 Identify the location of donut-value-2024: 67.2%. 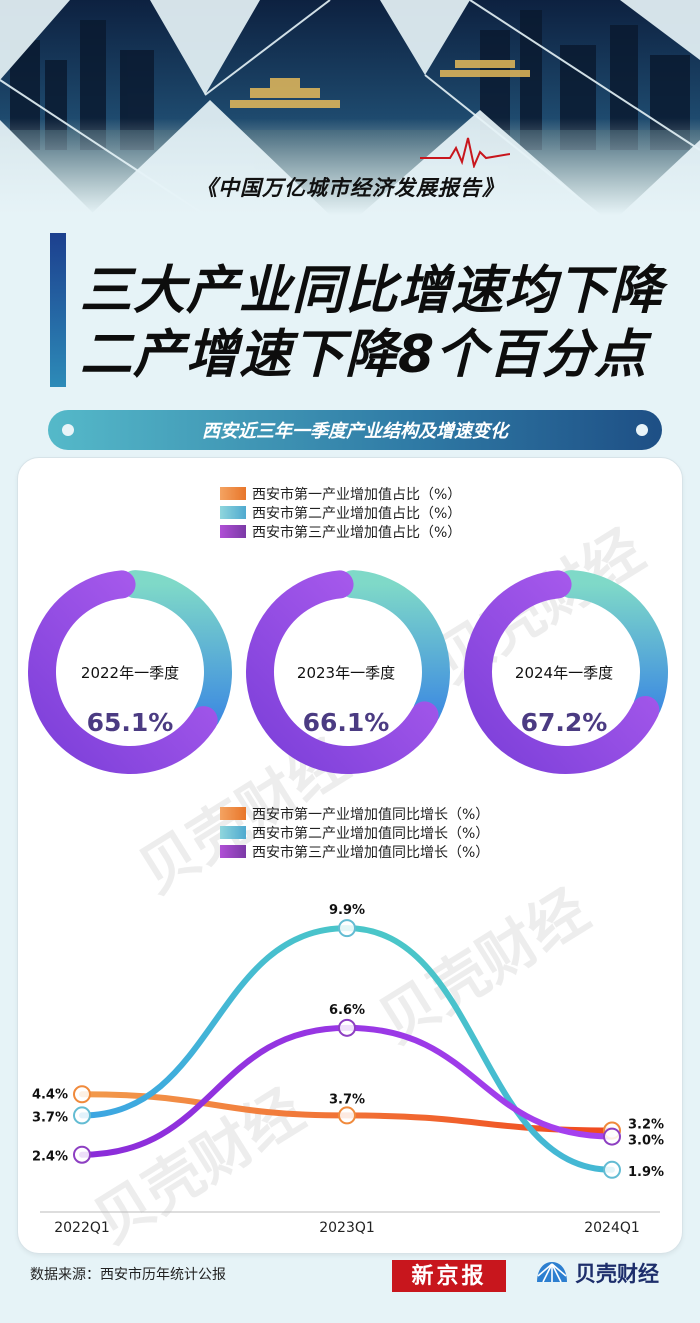
(564, 722).